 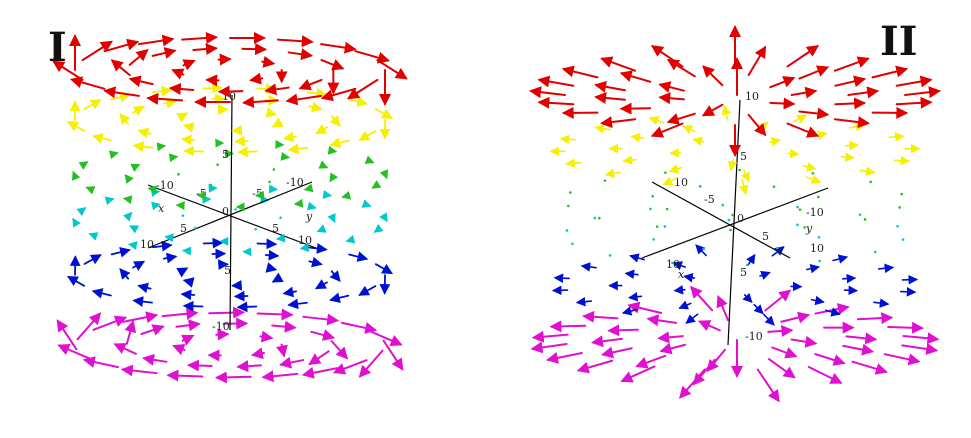 What do you see at coordinates (809, 228) in the screenshot?
I see `y-axis-name: y` at bounding box center [809, 228].